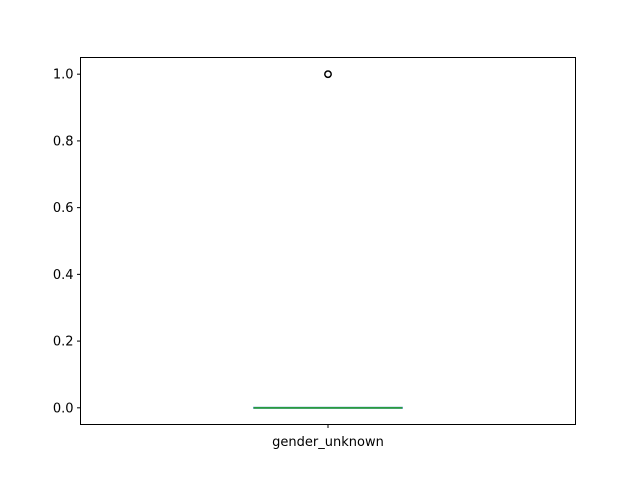 The height and width of the screenshot is (483, 640). Describe the element at coordinates (63, 208) in the screenshot. I see `y-tick-label: 0.6` at that location.